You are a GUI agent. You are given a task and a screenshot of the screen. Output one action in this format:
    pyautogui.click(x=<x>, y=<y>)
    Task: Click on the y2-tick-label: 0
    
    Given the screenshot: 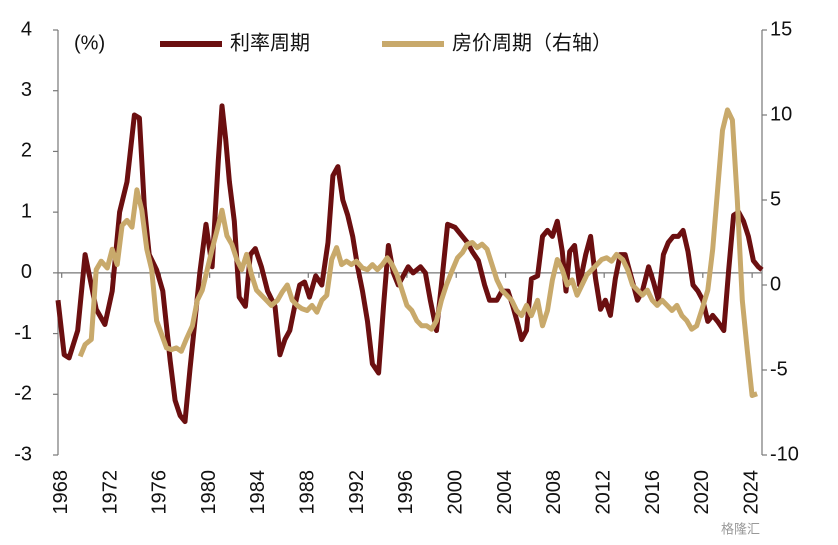 What is the action you would take?
    pyautogui.click(x=775, y=284)
    